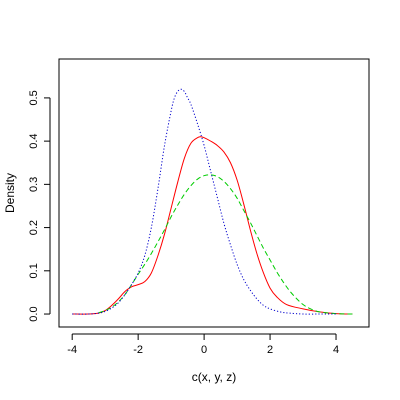 The image size is (400, 400). Describe the element at coordinates (138, 350) in the screenshot. I see `x-tick-label: -2` at that location.